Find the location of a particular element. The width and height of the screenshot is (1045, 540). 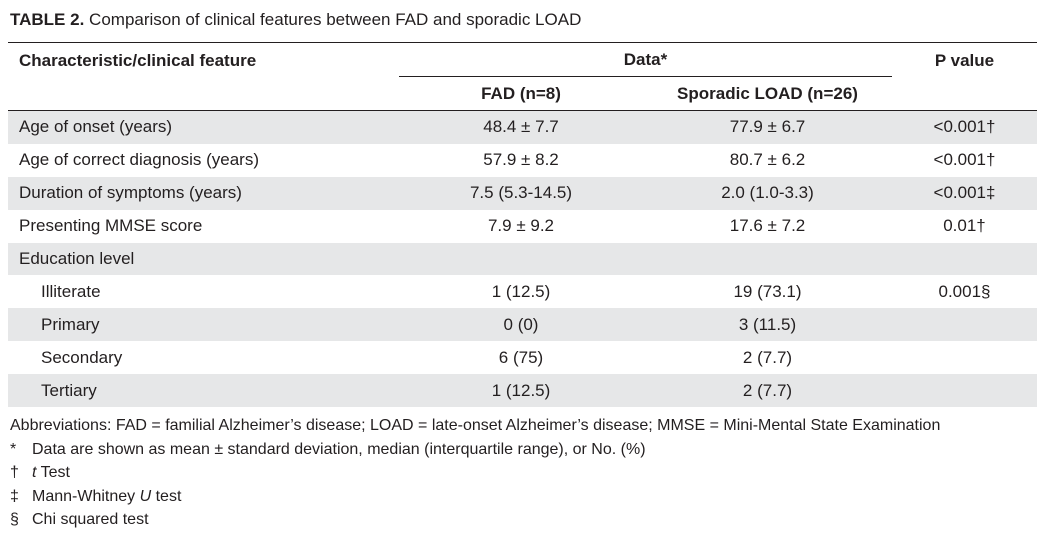

footnote-chi-text: Chi squared test is located at coordinates (90, 519).